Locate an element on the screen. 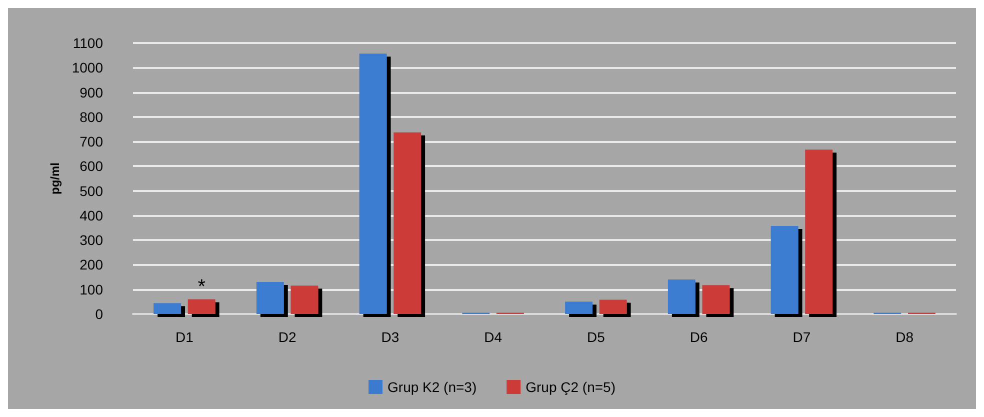  y-tick-label: 400 is located at coordinates (92, 215).